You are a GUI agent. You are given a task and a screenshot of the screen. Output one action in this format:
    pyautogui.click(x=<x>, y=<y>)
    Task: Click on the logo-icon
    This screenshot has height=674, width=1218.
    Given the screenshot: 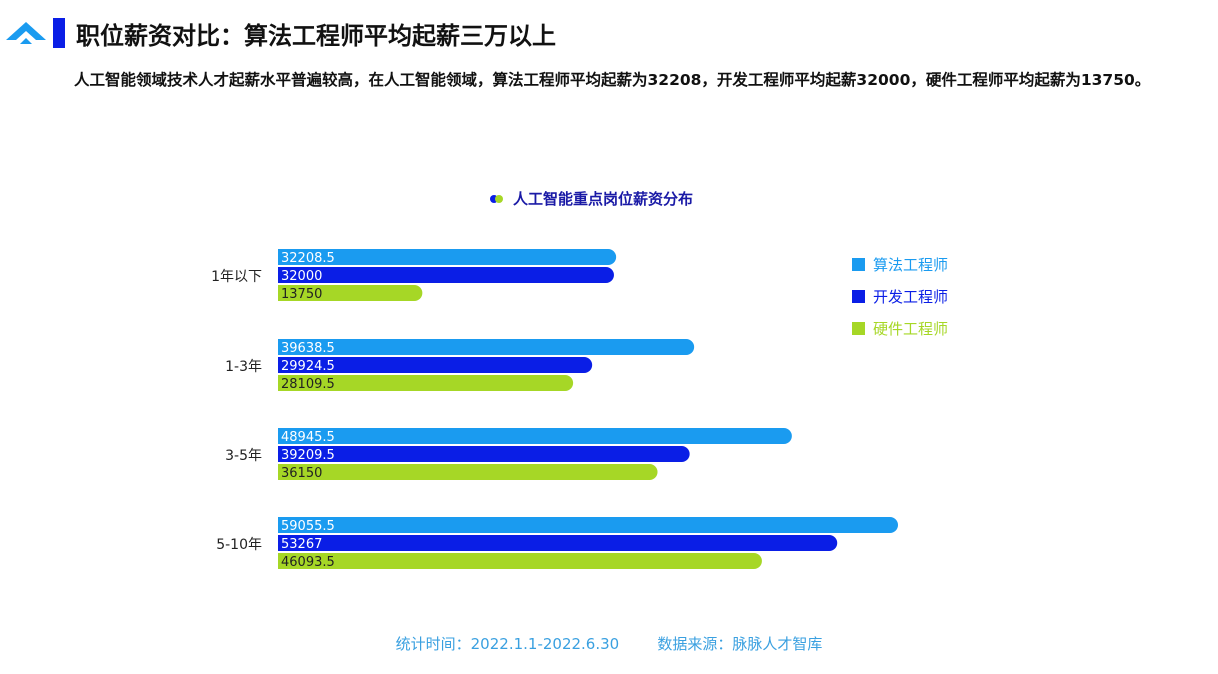 What is the action you would take?
    pyautogui.click(x=35, y=33)
    